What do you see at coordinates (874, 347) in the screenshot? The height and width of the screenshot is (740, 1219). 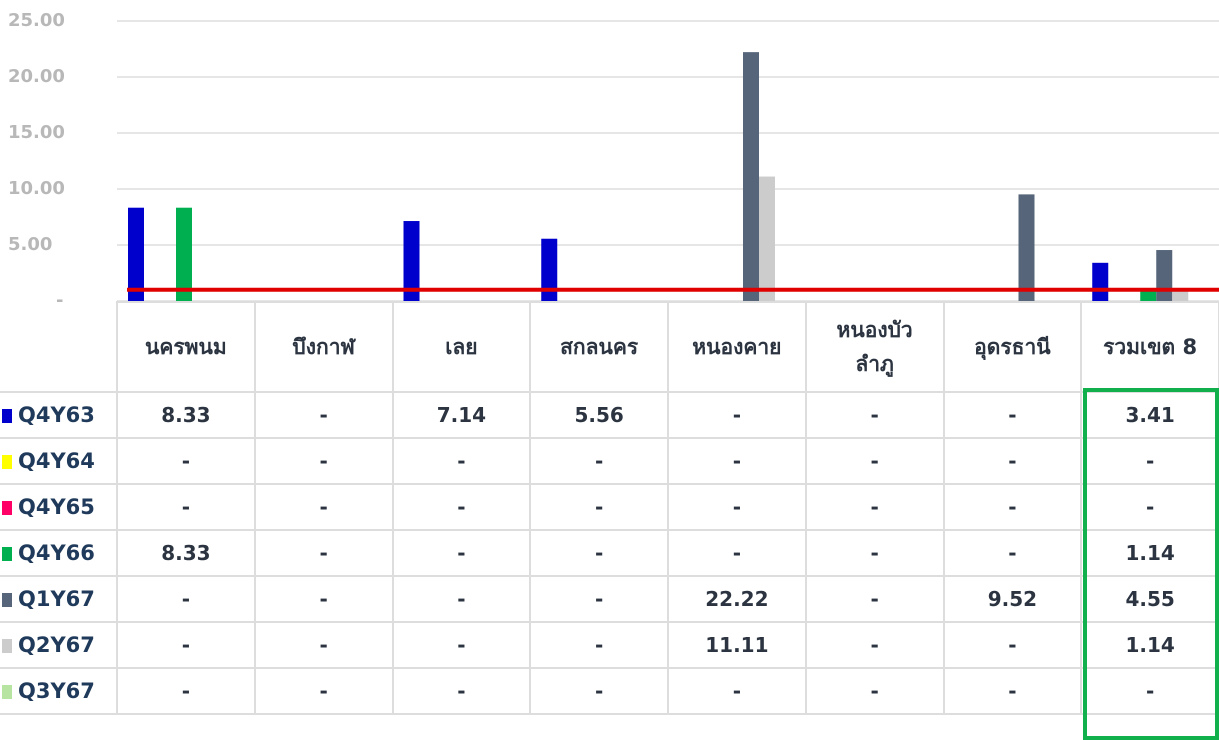 I see `category-label: หนองบัว ลำภู` at bounding box center [874, 347].